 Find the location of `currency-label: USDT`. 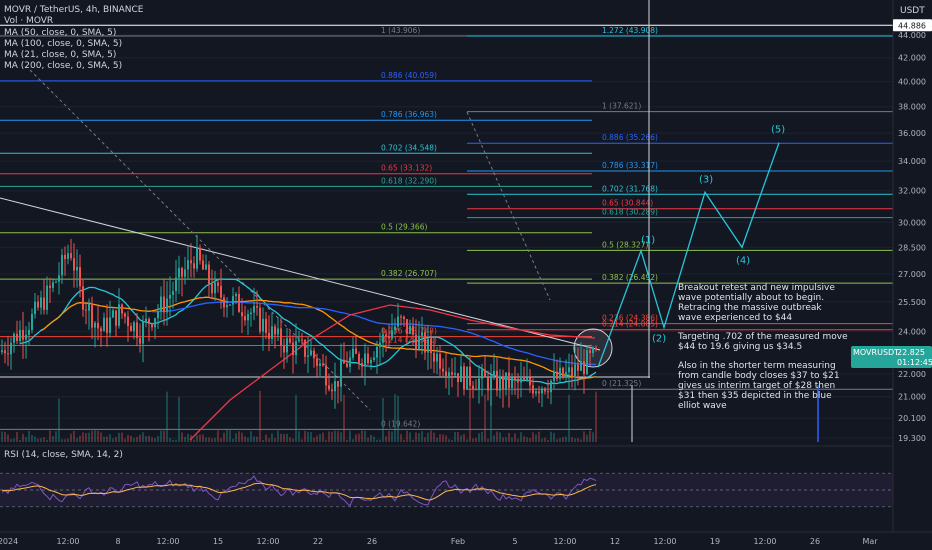

currency-label: USDT is located at coordinates (912, 11).